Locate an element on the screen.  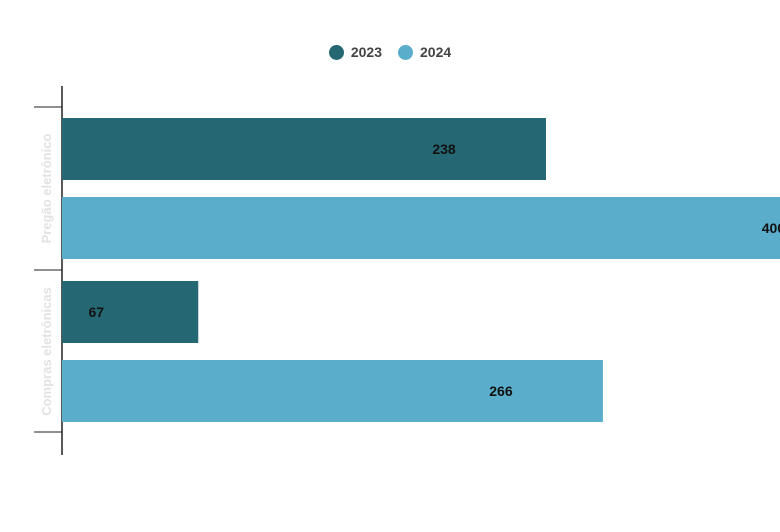
data-label-2023-pregao-eletronico: 238 is located at coordinates (444, 149).